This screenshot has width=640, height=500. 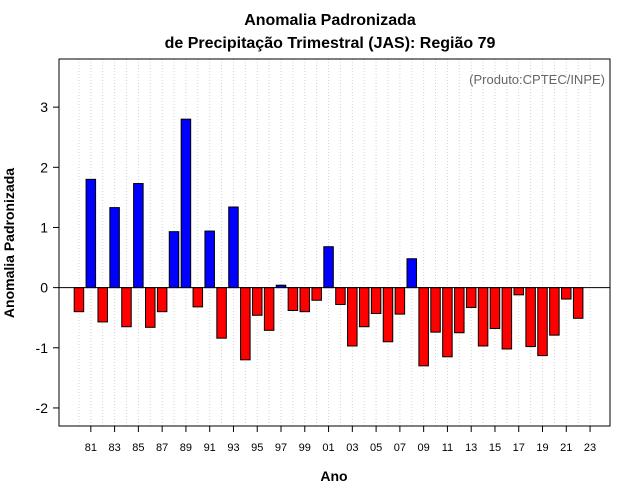 What do you see at coordinates (44, 107) in the screenshot?
I see `y-tick-label: 3` at bounding box center [44, 107].